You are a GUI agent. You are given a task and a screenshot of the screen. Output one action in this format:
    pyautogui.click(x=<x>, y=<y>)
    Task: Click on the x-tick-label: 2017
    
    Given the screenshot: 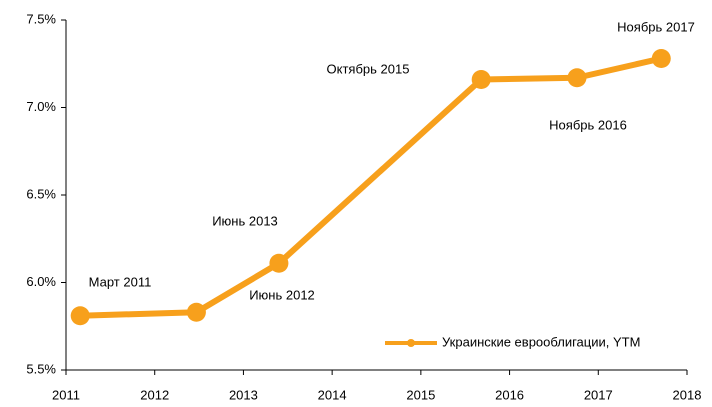 What is the action you would take?
    pyautogui.click(x=598, y=394)
    